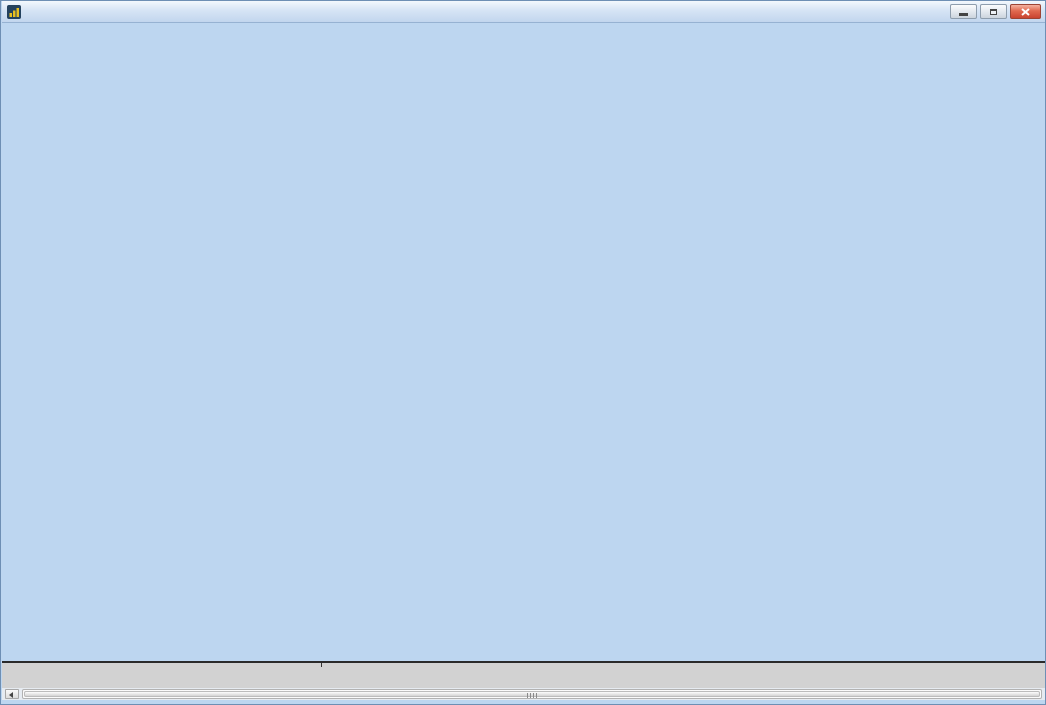  Describe the element at coordinates (14, 11) in the screenshot. I see `app-icon` at that location.